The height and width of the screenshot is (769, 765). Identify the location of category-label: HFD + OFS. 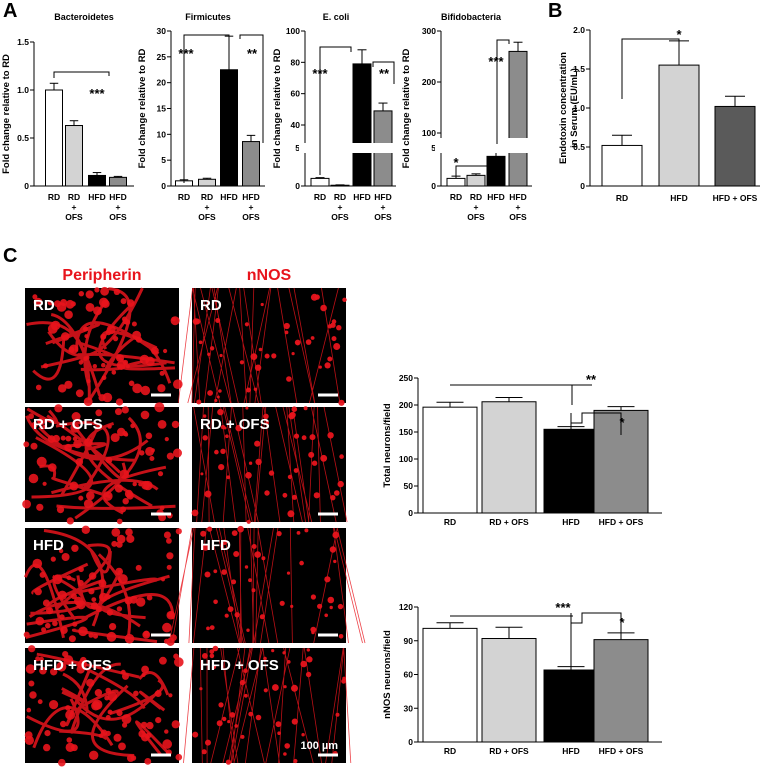
(118, 207).